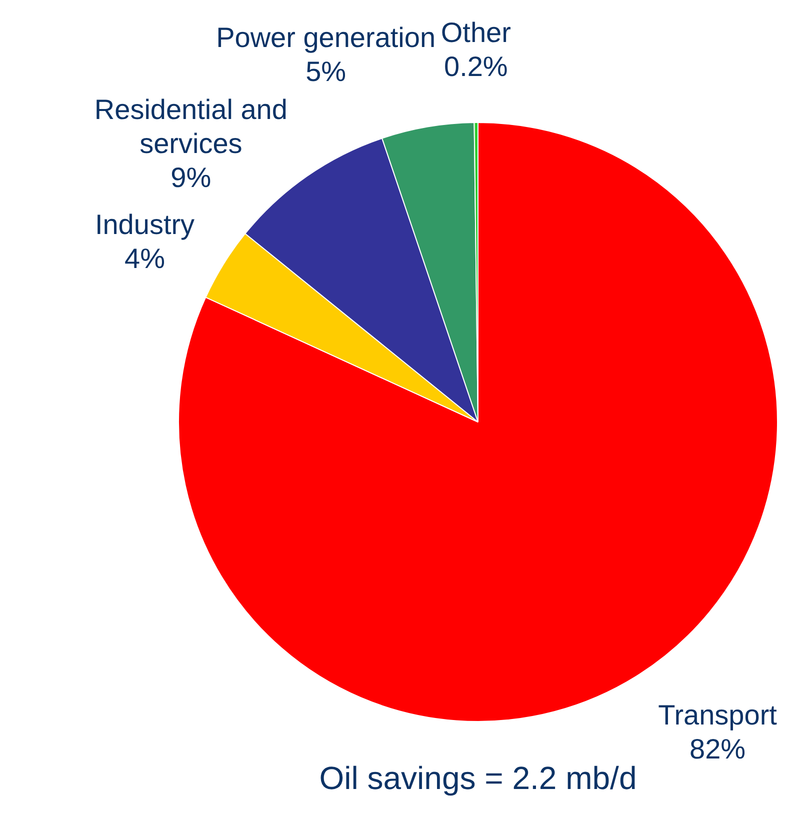 Image resolution: width=807 pixels, height=837 pixels. Describe the element at coordinates (144, 224) in the screenshot. I see `slice-label: Industry` at that location.